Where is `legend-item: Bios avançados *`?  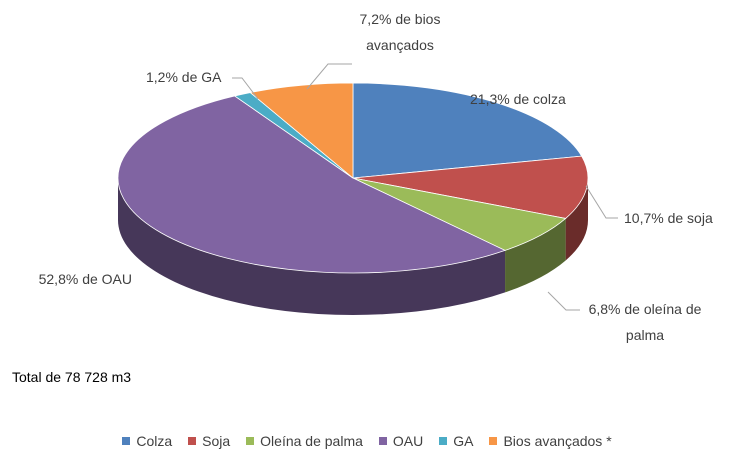
legend-item: Bios avançados * is located at coordinates (550, 441).